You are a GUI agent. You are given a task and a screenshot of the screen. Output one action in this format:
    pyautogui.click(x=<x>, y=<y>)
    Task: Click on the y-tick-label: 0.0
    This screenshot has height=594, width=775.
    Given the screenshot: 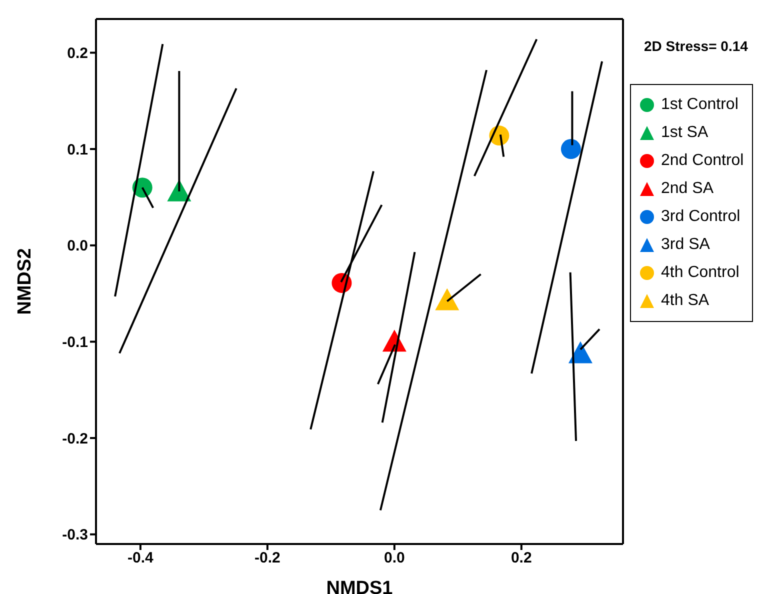 What is the action you would take?
    pyautogui.click(x=77, y=246)
    